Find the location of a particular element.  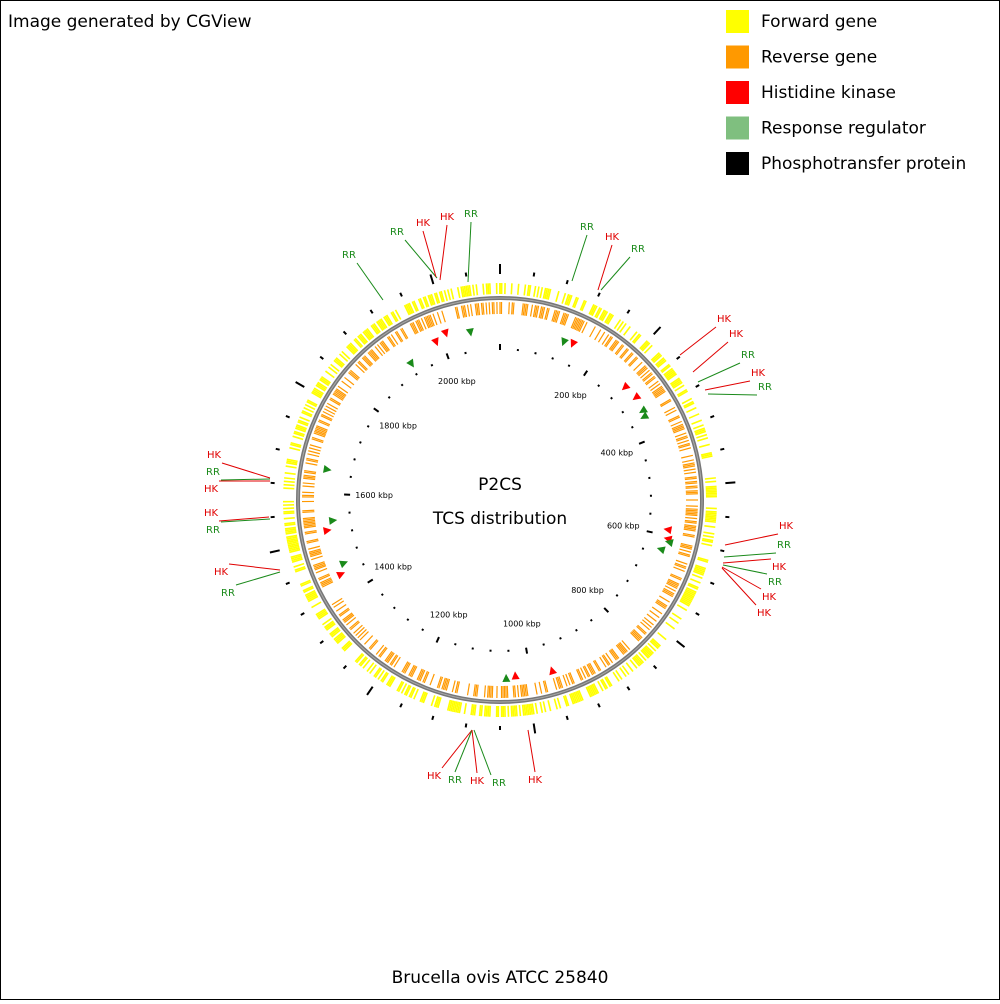

center-subtitle: TCS distribution is located at coordinates (499, 519).